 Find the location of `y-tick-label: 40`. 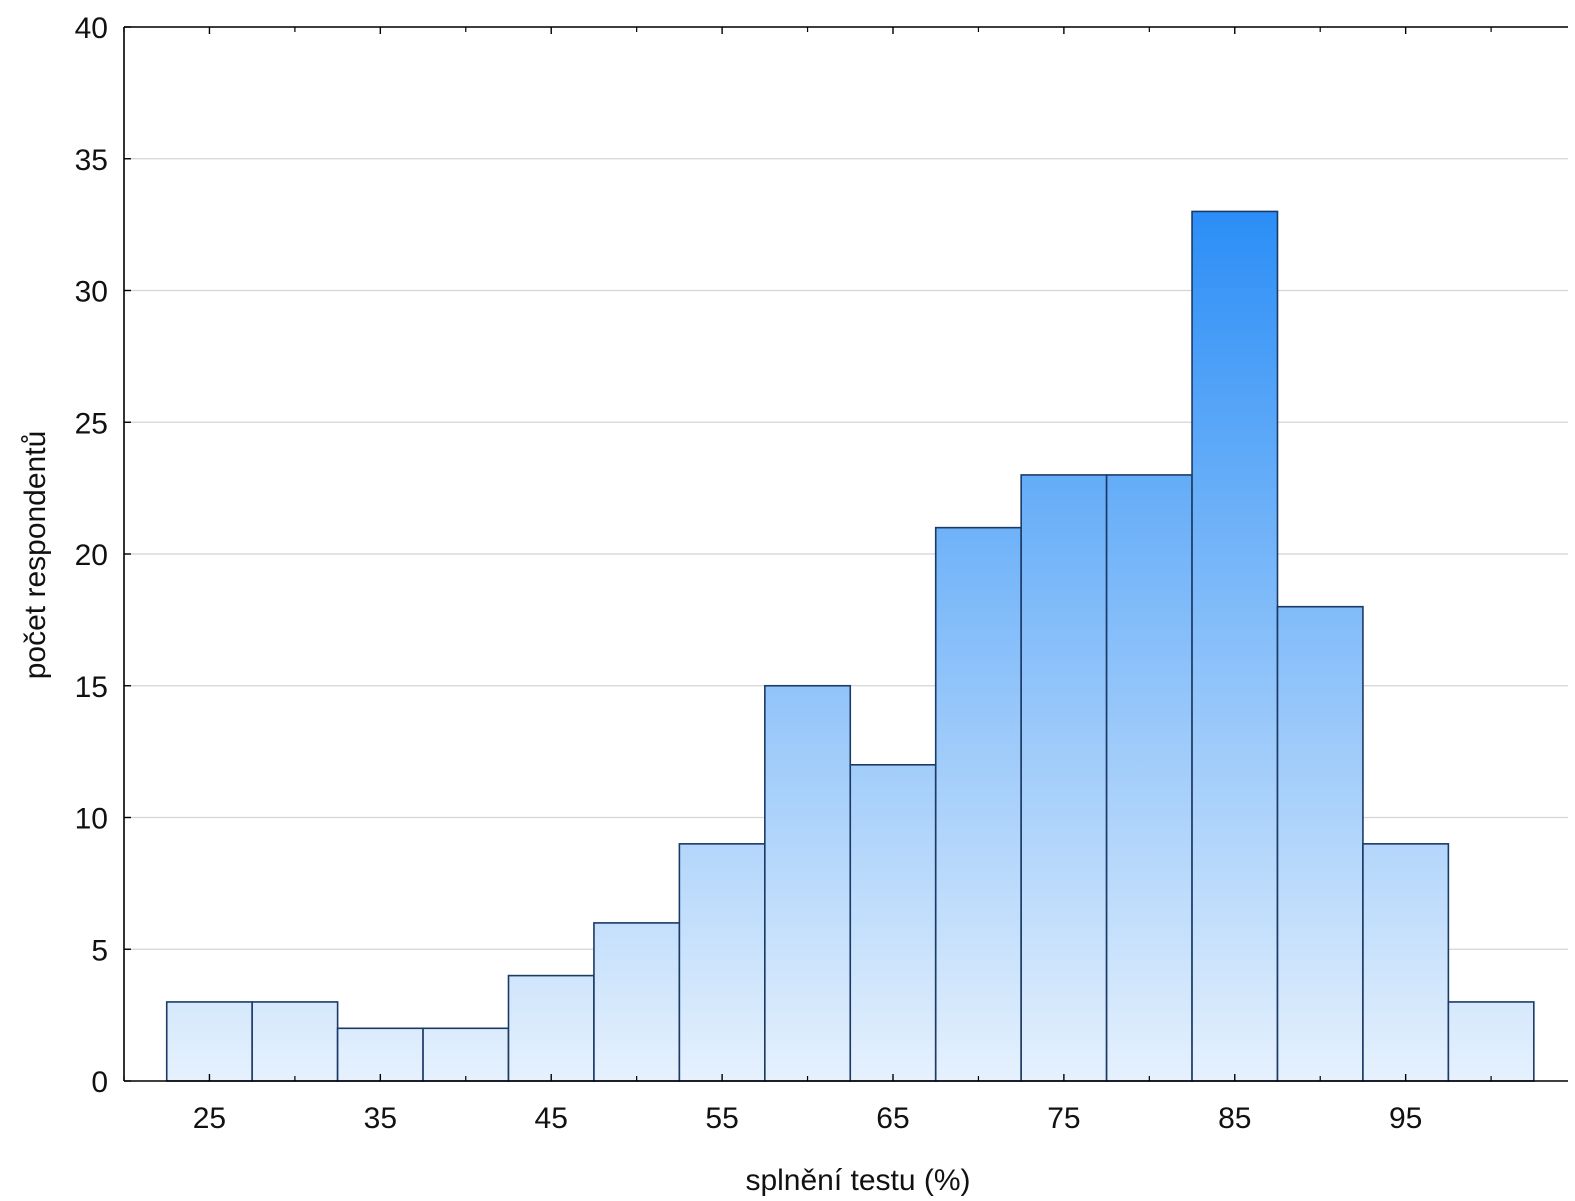

y-tick-label: 40 is located at coordinates (91, 28).